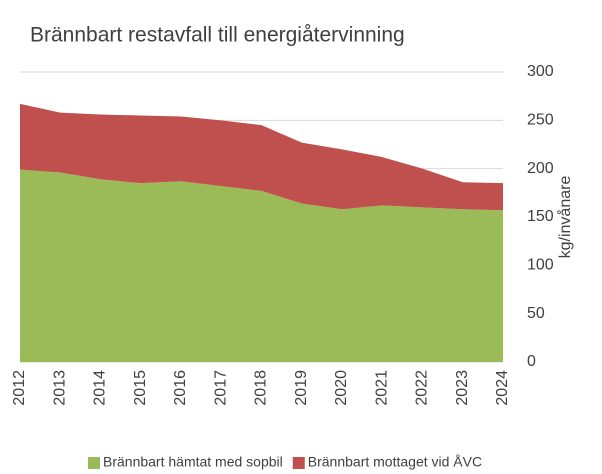  Describe the element at coordinates (220, 388) in the screenshot. I see `x-tick-label: 2017` at that location.